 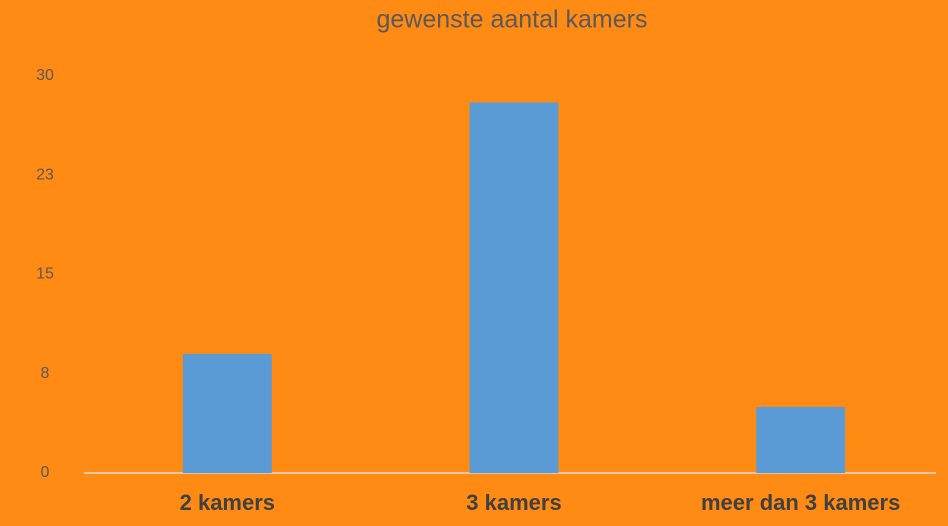 What do you see at coordinates (45, 472) in the screenshot?
I see `y-tick-label: 0` at bounding box center [45, 472].